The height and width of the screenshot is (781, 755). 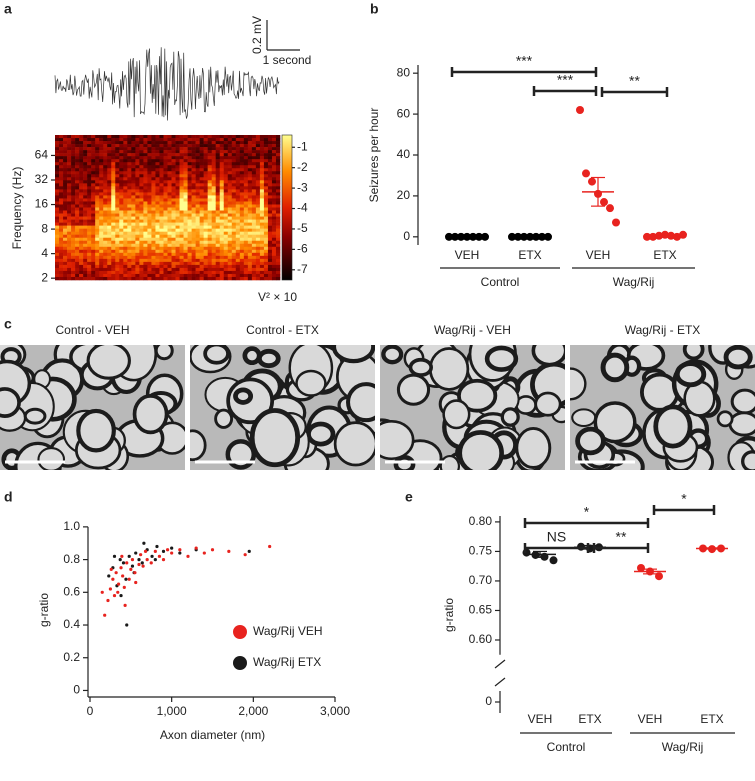 I want to click on y-tick-label: 8, so click(x=44, y=228).